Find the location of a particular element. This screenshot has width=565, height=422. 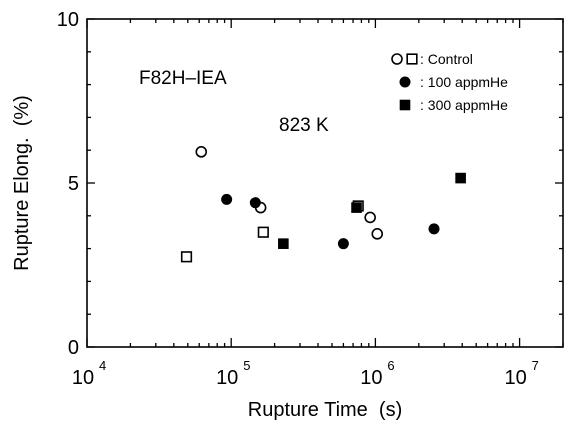

legend-label: : Control is located at coordinates (446, 59).